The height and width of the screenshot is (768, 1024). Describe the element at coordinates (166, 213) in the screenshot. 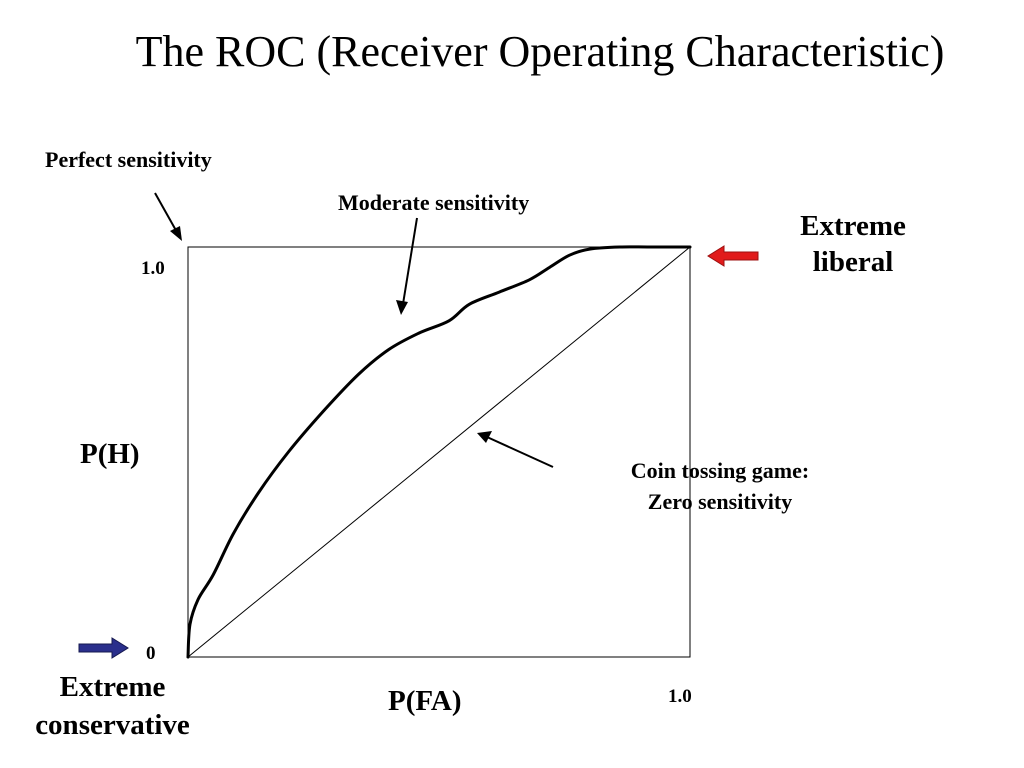

I see `perfect-sensitivity-arrow-shaft` at that location.